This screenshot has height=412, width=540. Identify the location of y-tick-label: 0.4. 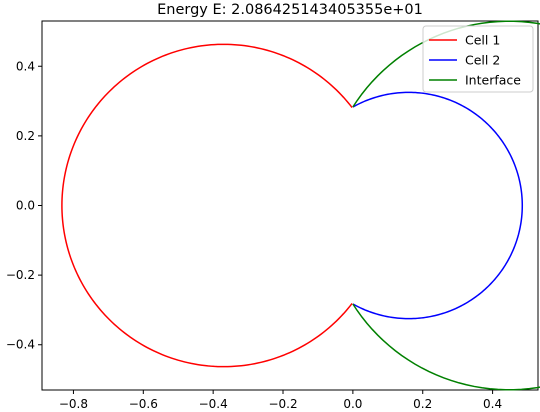
(25, 66).